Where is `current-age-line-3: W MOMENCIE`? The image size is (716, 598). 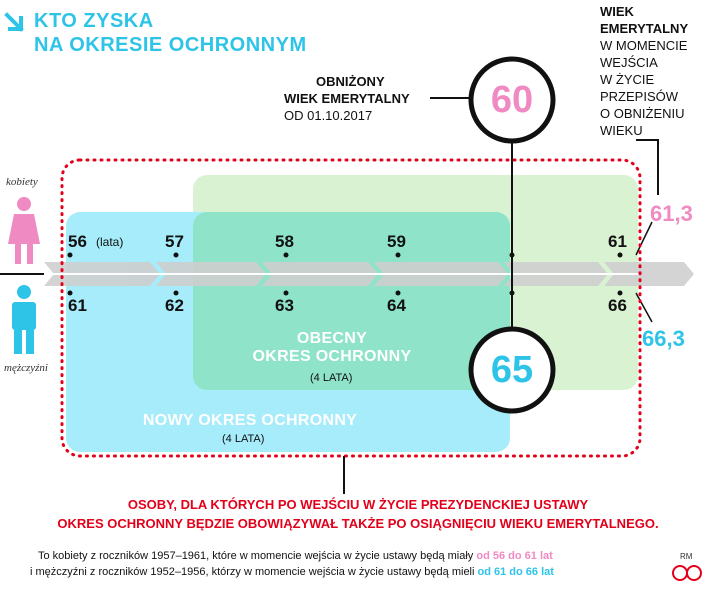 current-age-line-3: W MOMENCIE is located at coordinates (644, 45).